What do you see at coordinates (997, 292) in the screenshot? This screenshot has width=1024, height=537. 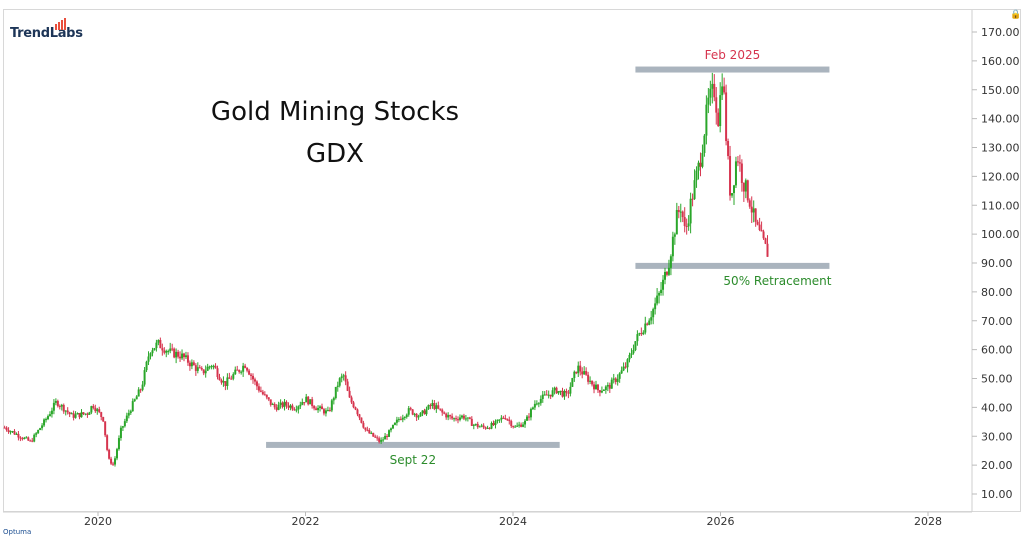 I see `y-tick-label: 80.00` at bounding box center [997, 292].